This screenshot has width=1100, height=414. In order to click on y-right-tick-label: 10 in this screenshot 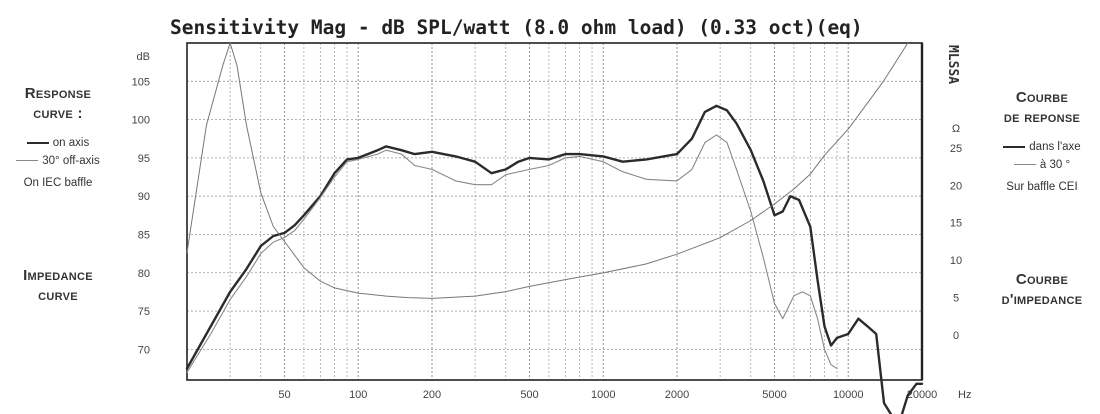, I will do `click(956, 261)`.